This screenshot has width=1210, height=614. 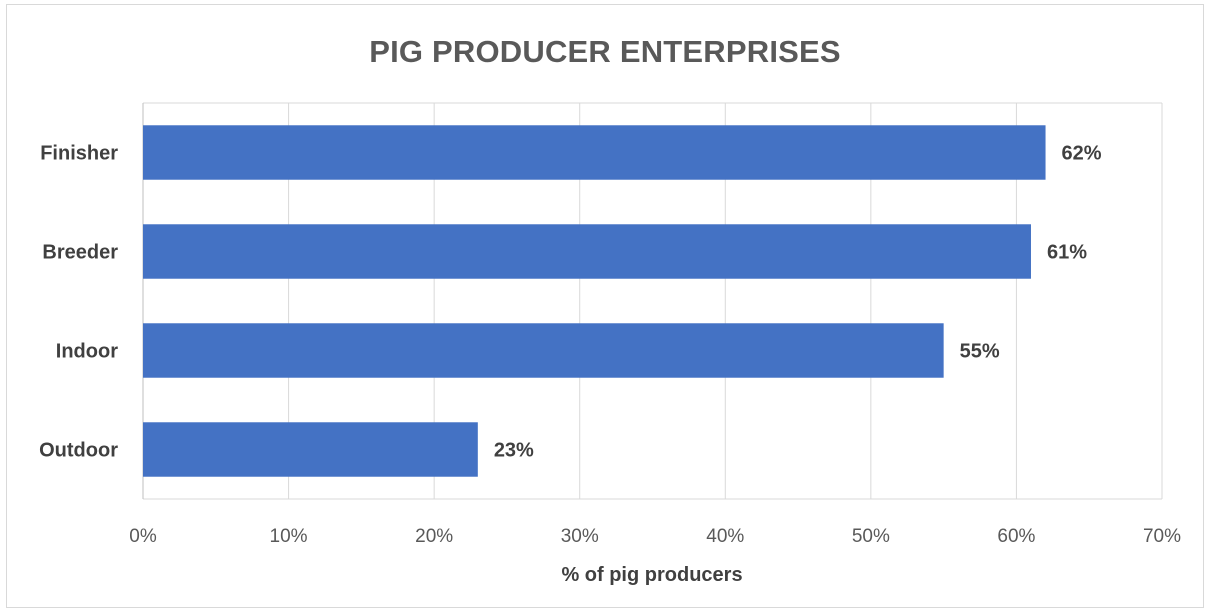 What do you see at coordinates (594, 152) in the screenshot?
I see `bar-finisher` at bounding box center [594, 152].